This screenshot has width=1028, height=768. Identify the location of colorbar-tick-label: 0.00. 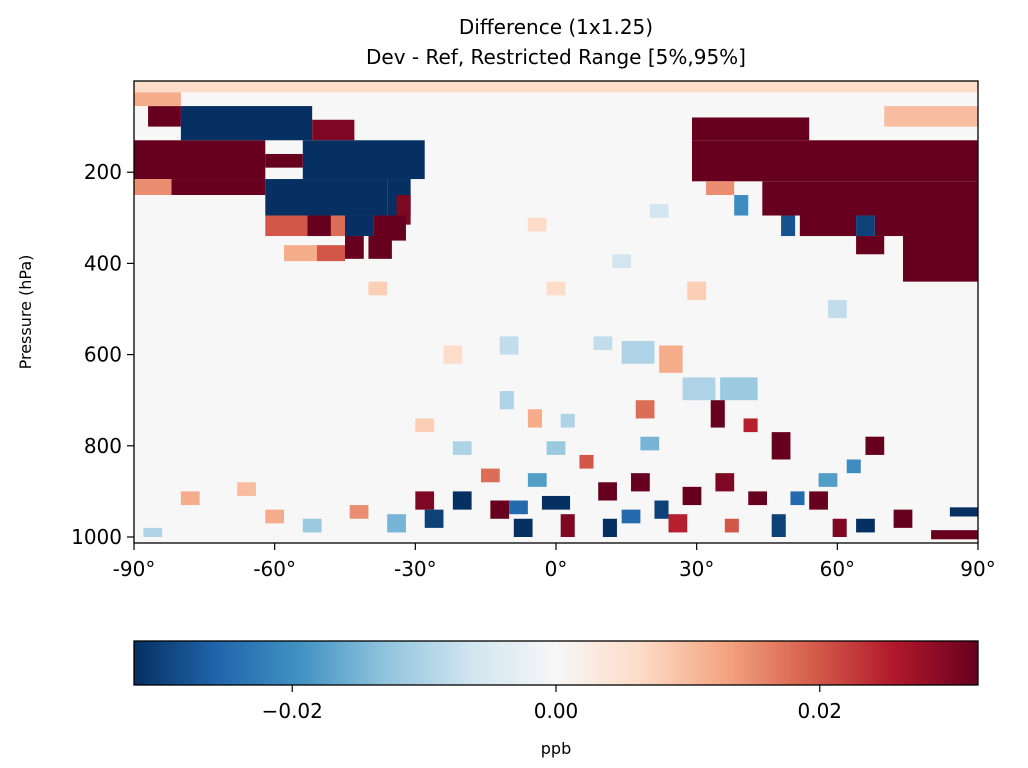
(556, 711).